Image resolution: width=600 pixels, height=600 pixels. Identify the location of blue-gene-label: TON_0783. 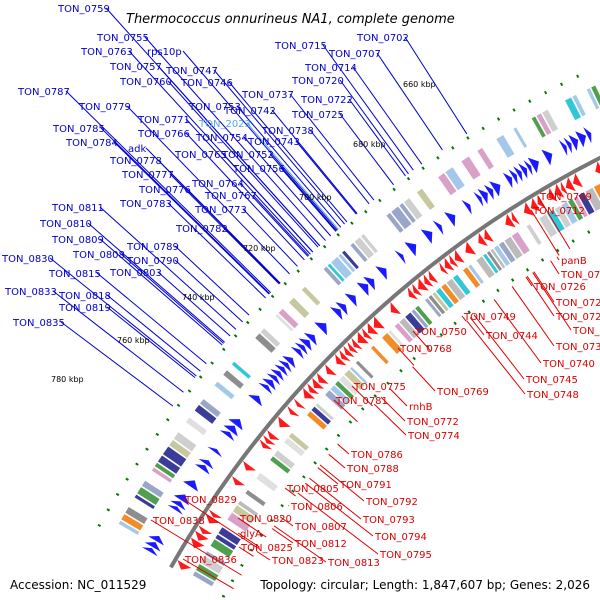
(145, 204).